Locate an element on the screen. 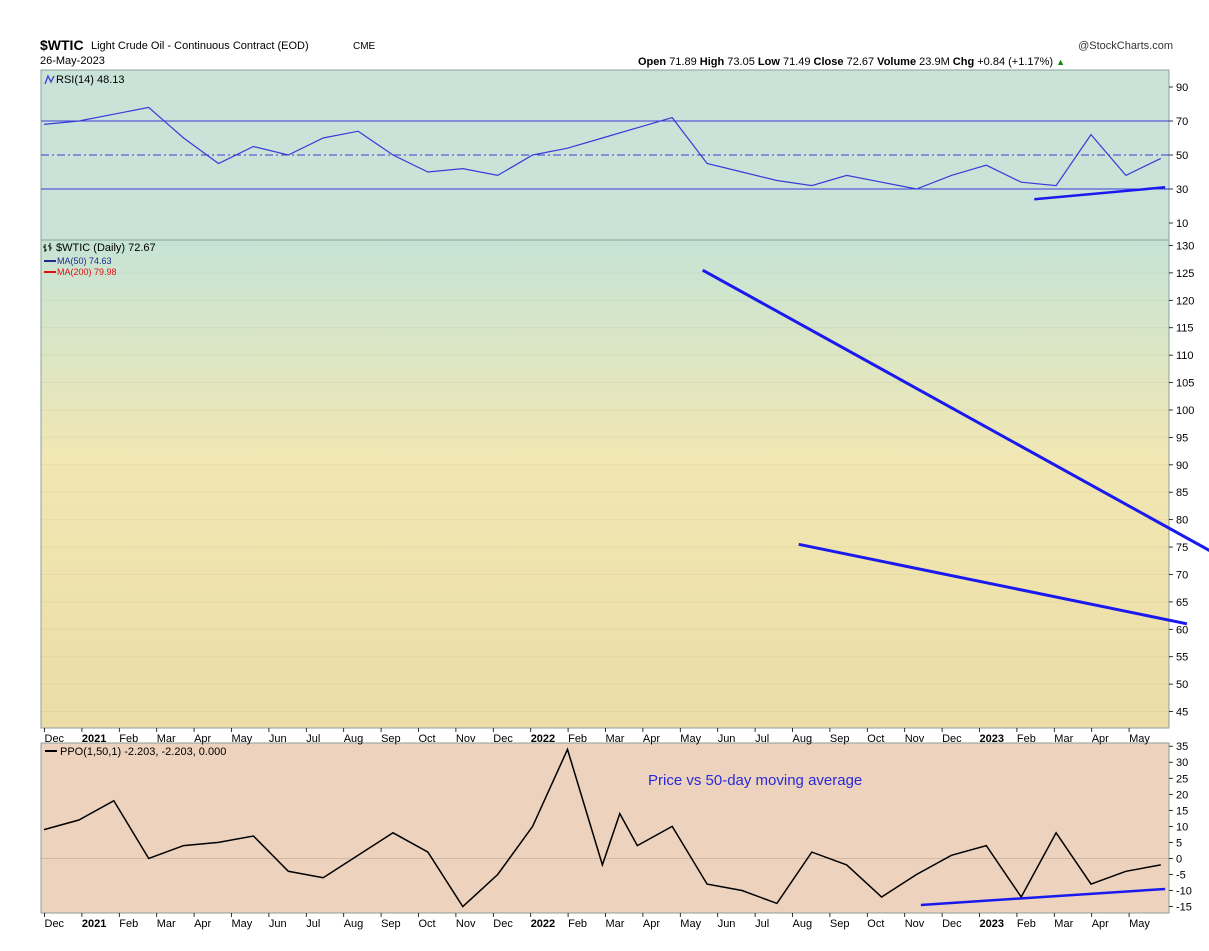 This screenshot has height=951, width=1209. price-y-tick-label: 60 is located at coordinates (1182, 630).